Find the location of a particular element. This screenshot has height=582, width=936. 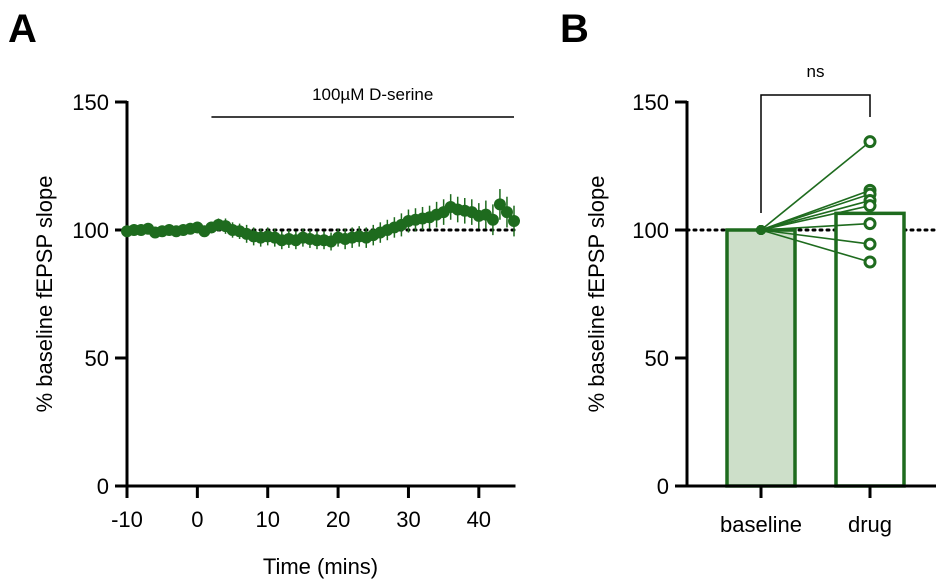

y-tick-label-b: 150 is located at coordinates (650, 102).